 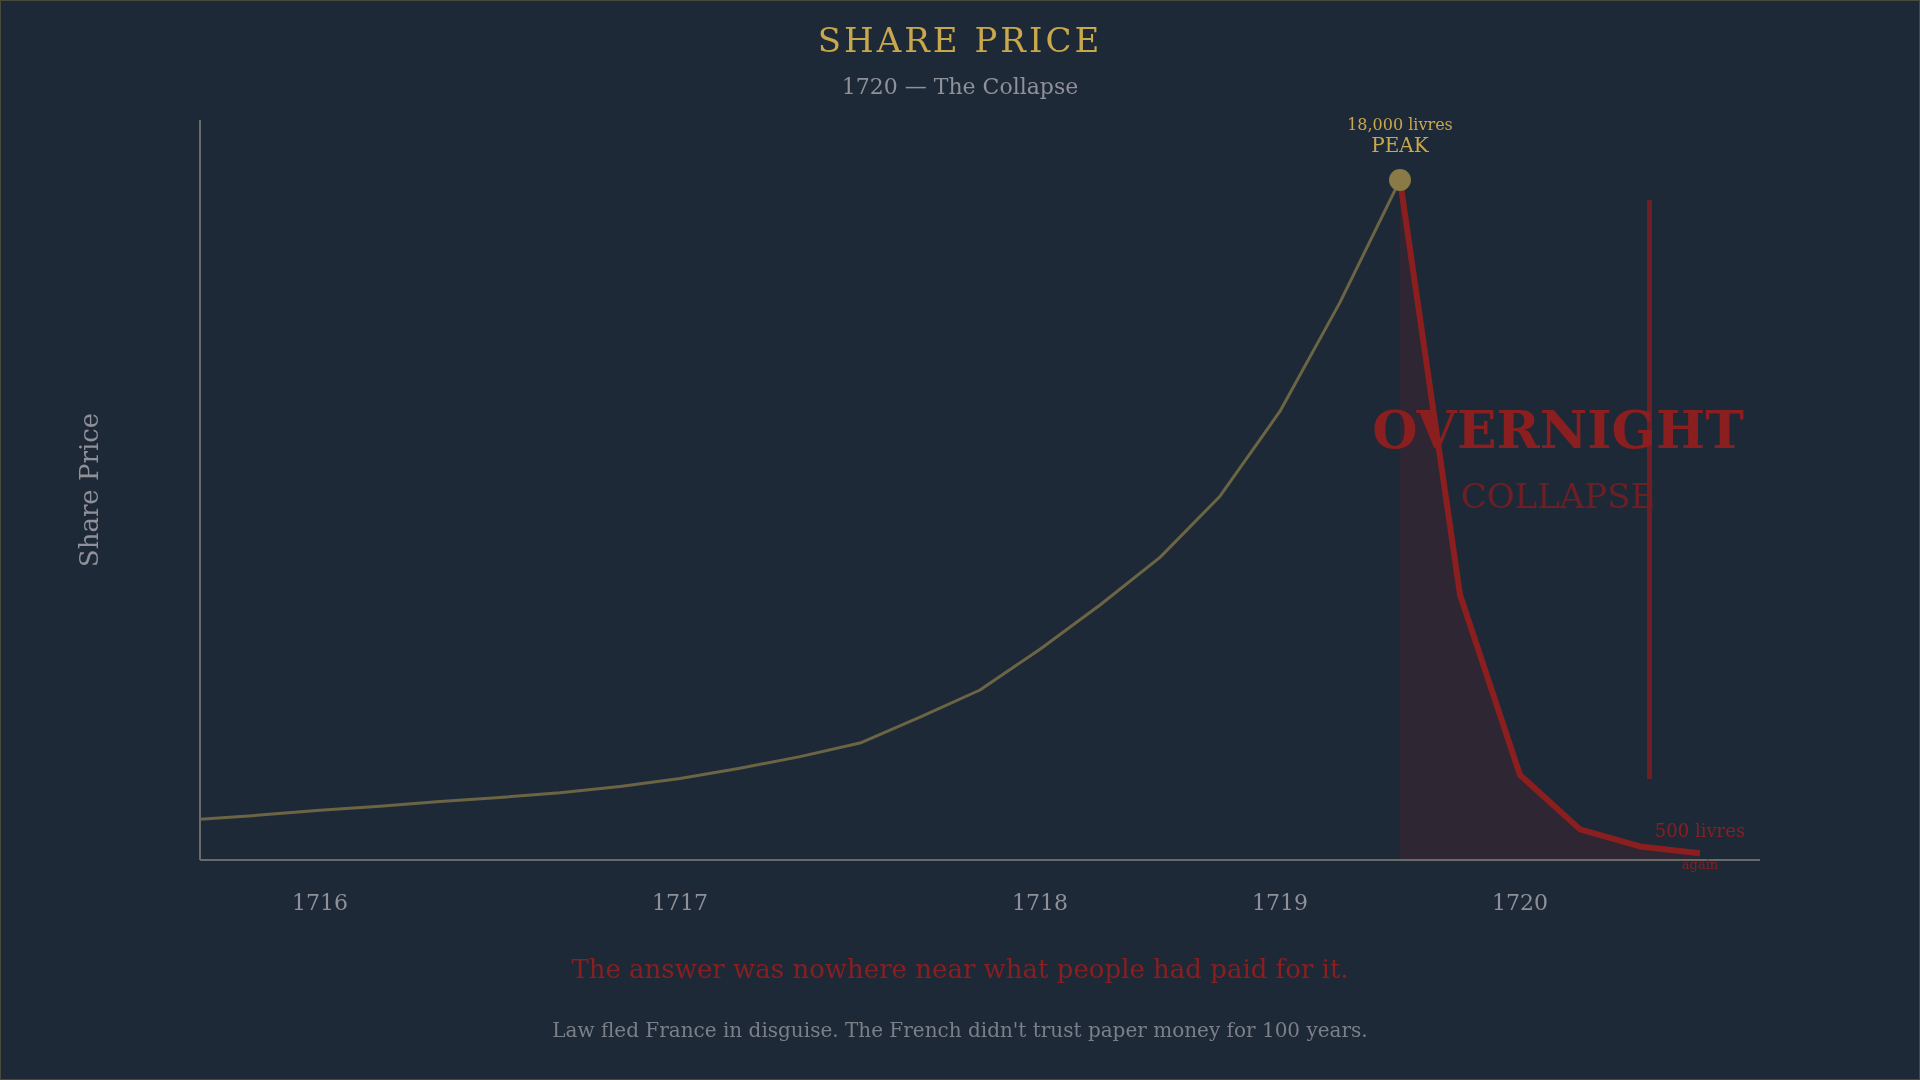 I want to click on x-tick-label: 1716, so click(x=320, y=902).